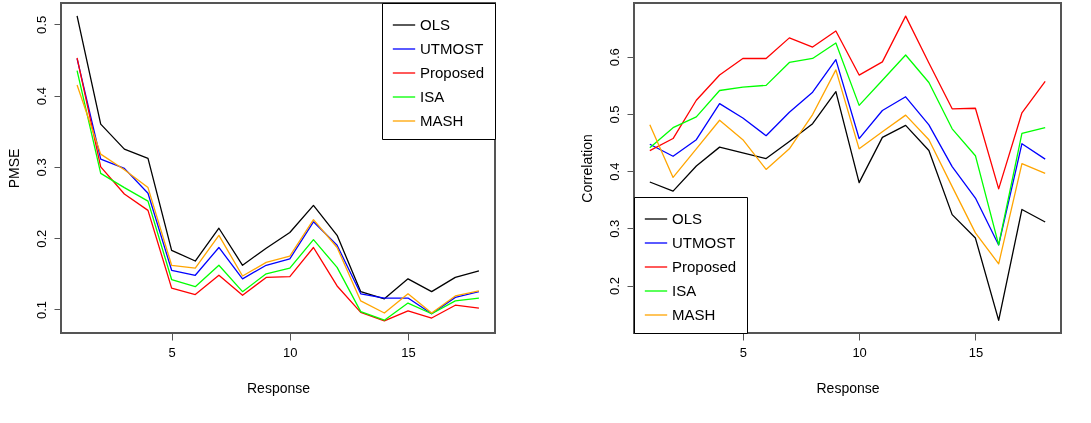  What do you see at coordinates (41, 310) in the screenshot?
I see `y-tick-label: 0.1` at bounding box center [41, 310].